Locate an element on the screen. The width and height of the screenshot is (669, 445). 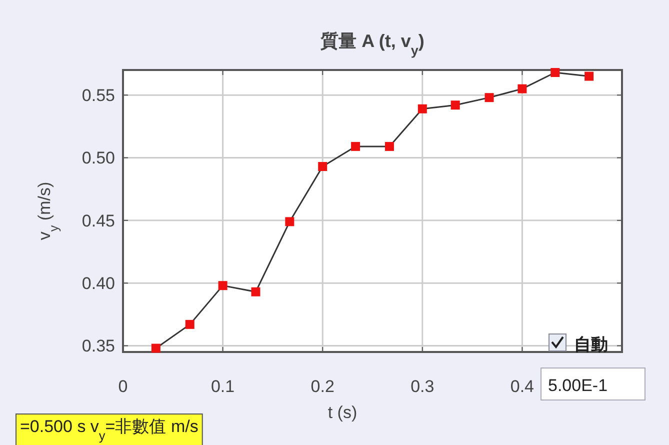
y-tick-label: 0.40 is located at coordinates (98, 284).